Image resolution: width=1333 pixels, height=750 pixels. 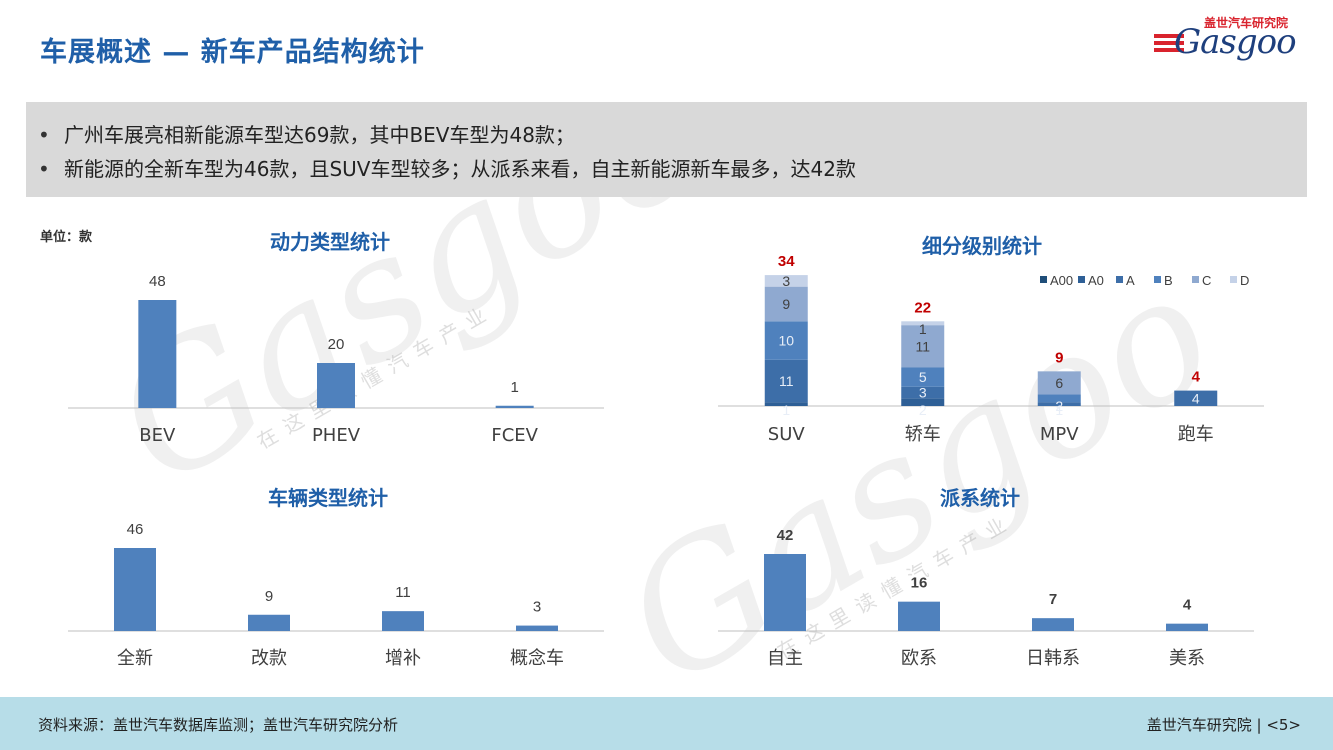 I want to click on category-label: FCEV, so click(x=514, y=435).